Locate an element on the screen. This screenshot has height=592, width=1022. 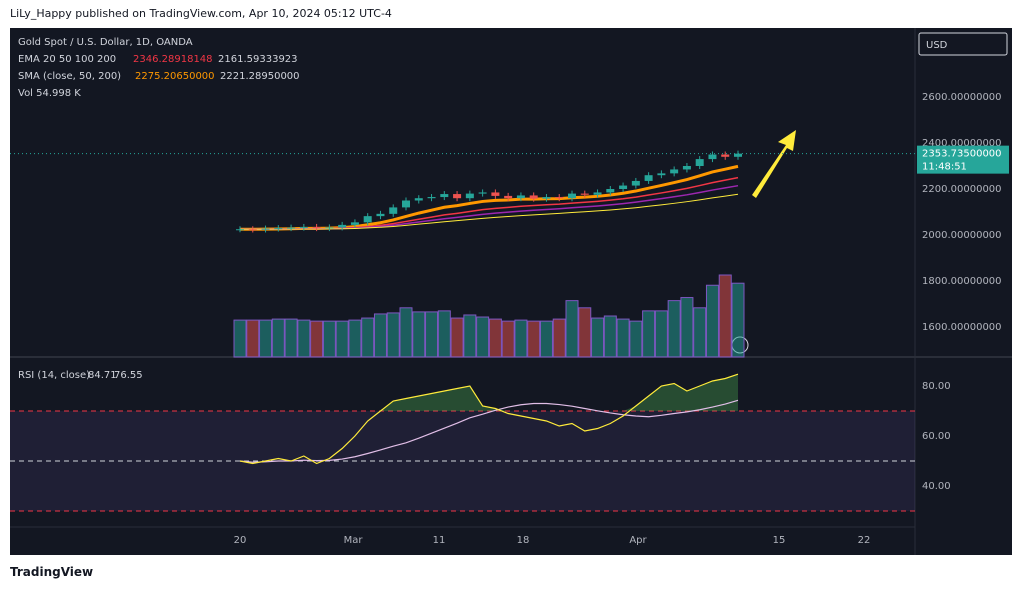
arrow is located at coordinates (774, 164).